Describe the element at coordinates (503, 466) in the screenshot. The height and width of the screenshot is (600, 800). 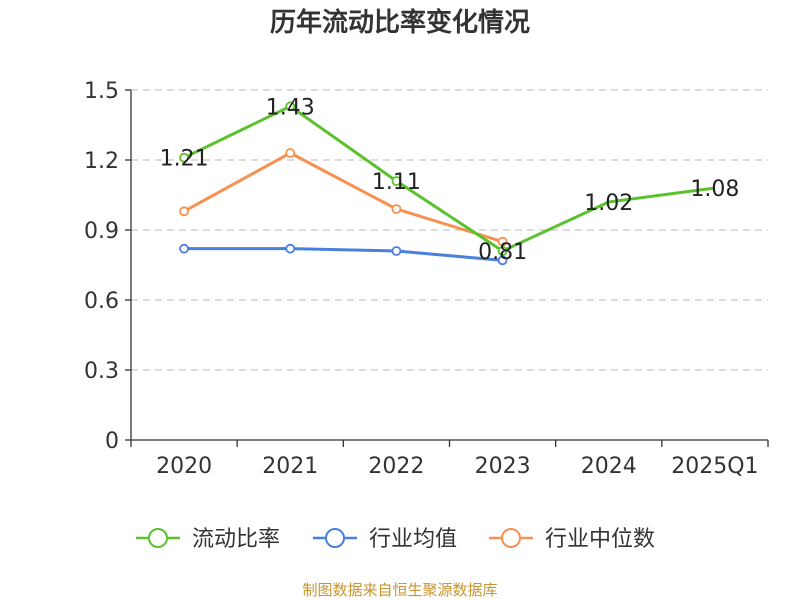
I see `x-tick-label: 2023` at that location.